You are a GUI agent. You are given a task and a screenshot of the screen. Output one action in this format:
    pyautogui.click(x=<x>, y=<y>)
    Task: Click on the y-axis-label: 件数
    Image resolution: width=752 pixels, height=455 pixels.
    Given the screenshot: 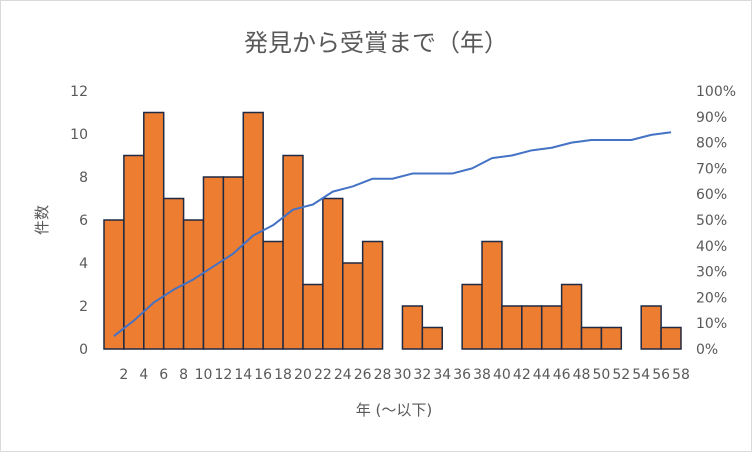 What is the action you would take?
    pyautogui.click(x=42, y=220)
    